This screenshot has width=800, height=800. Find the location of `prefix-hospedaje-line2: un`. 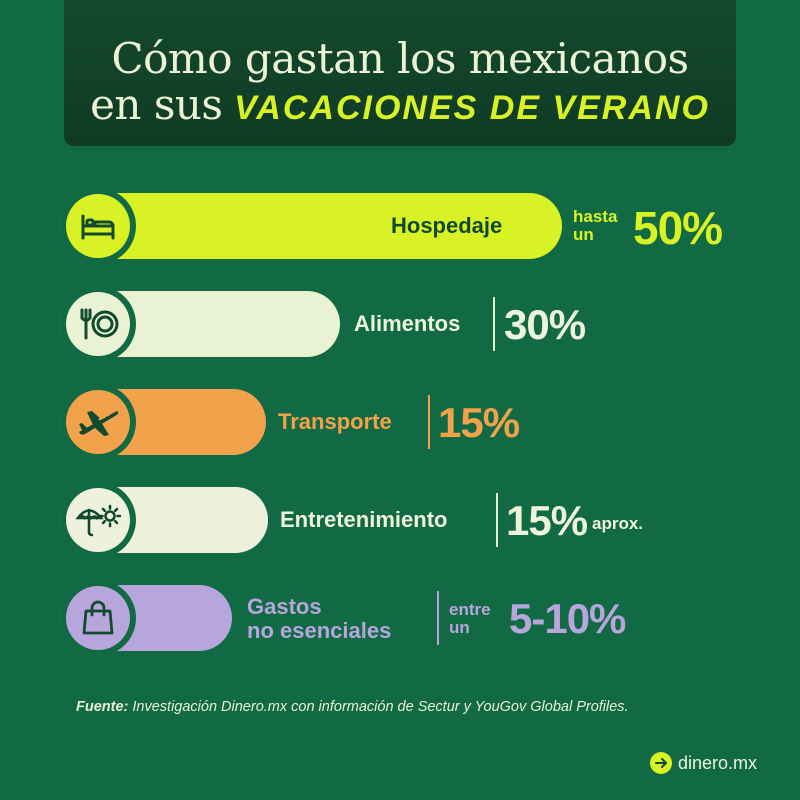

prefix-hospedaje-line2: un is located at coordinates (583, 234).